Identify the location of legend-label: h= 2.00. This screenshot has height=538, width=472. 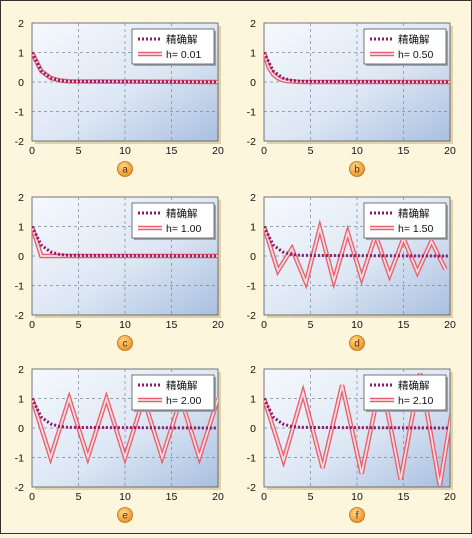
(183, 401).